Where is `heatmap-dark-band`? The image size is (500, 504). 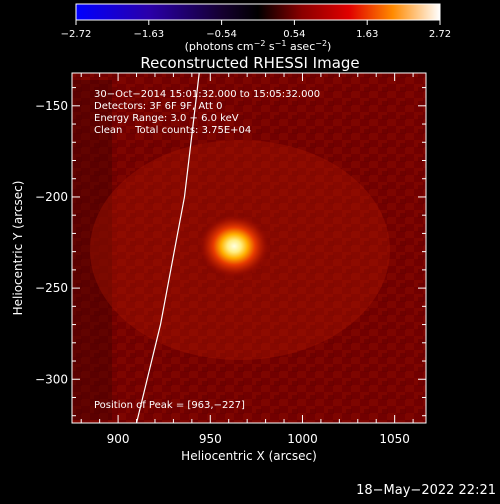 heatmap-dark-band is located at coordinates (92, 250).